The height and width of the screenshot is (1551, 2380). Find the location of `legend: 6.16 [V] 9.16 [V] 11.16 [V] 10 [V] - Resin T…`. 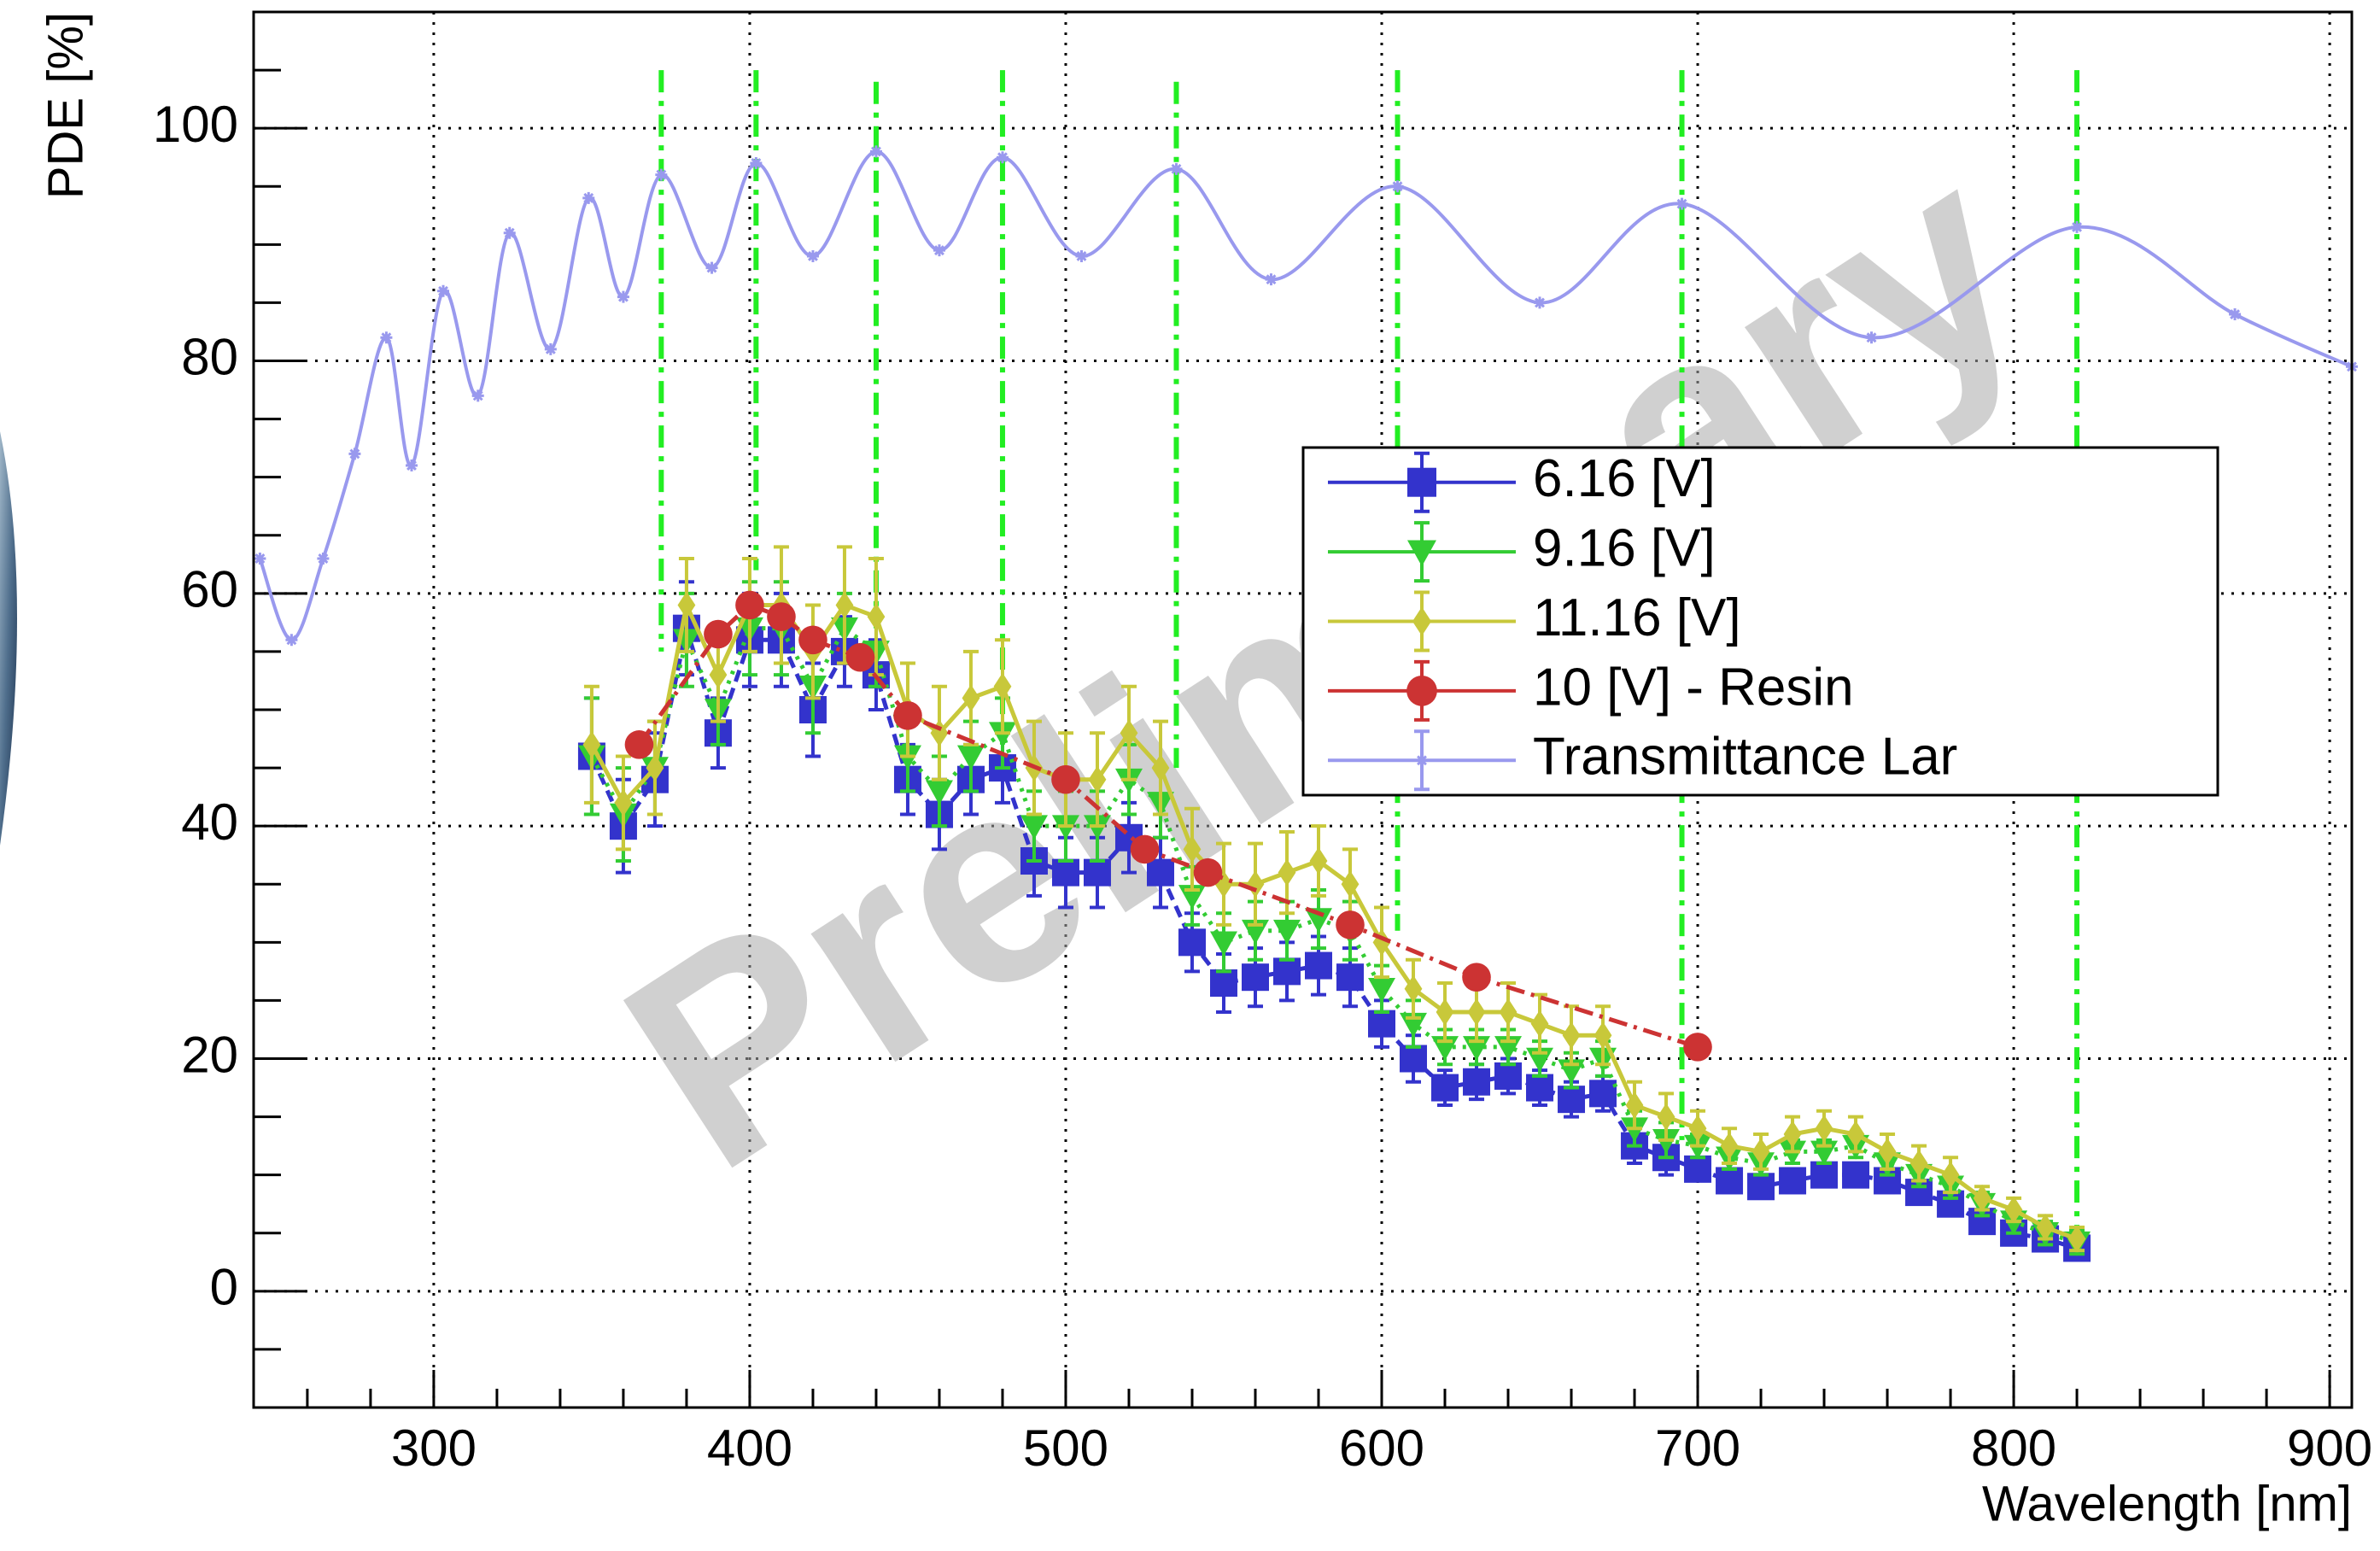

legend: 6.16 [V] 9.16 [V] 11.16 [V] 10 [V] - Resin T… is located at coordinates (1760, 621).